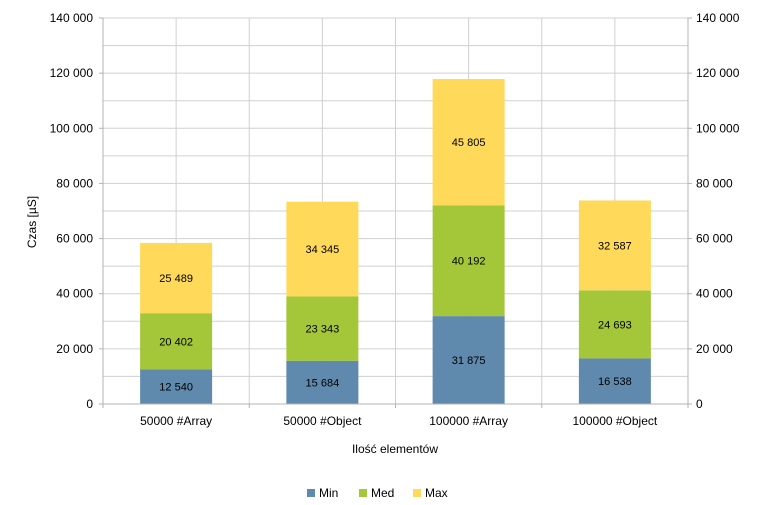 Image resolution: width=765 pixels, height=505 pixels. I want to click on data-label: 20 402, so click(176, 342).